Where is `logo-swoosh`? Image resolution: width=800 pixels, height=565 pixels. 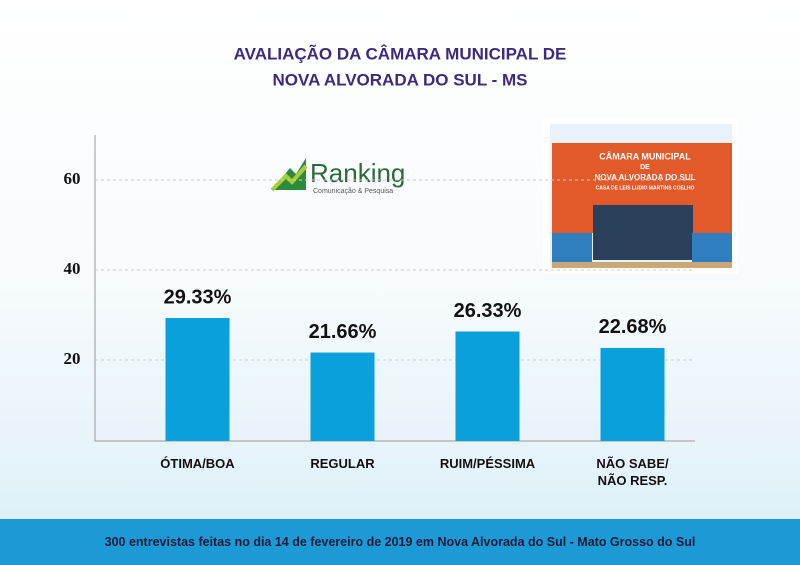
logo-swoosh is located at coordinates (289, 178).